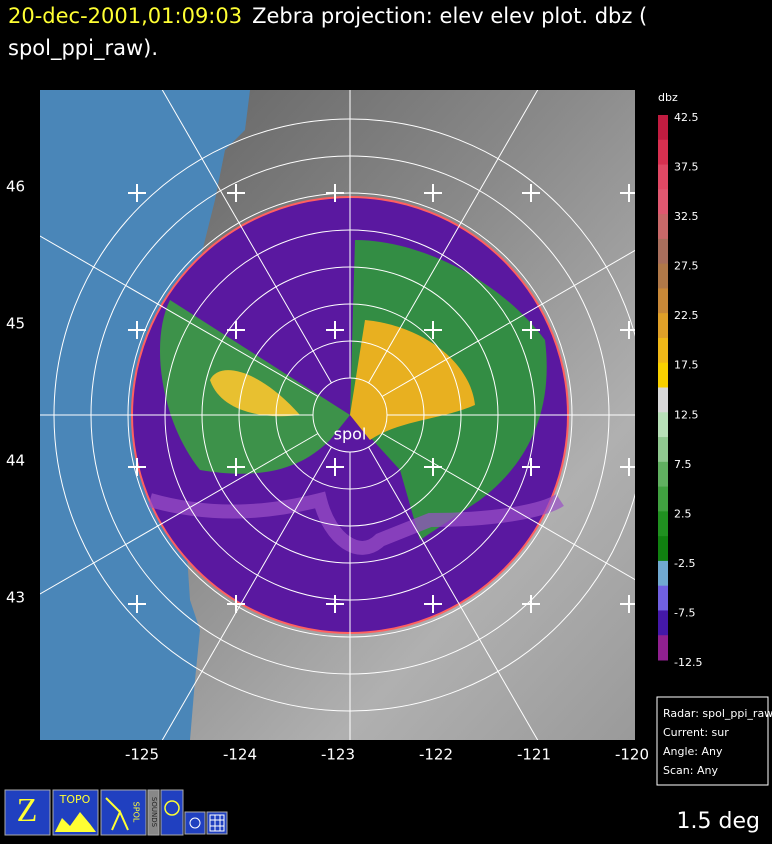 Image resolution: width=772 pixels, height=844 pixels. I want to click on topo-label: TOPO, so click(75, 799).